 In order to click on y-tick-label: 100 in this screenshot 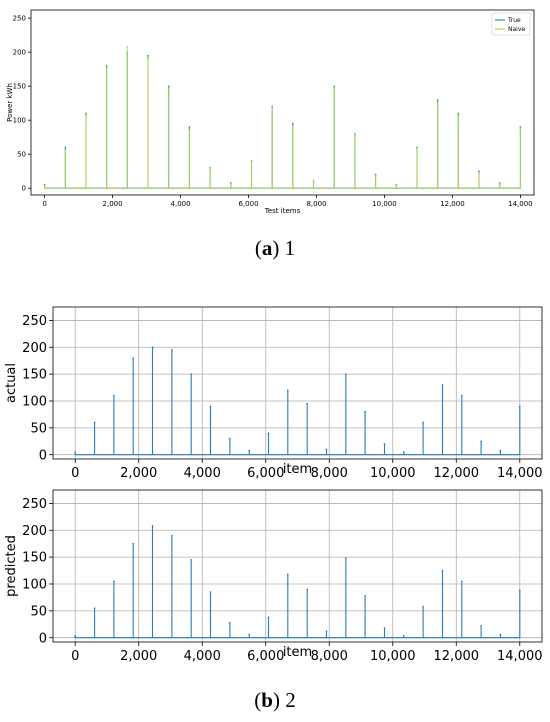, I will do `click(34, 585)`.